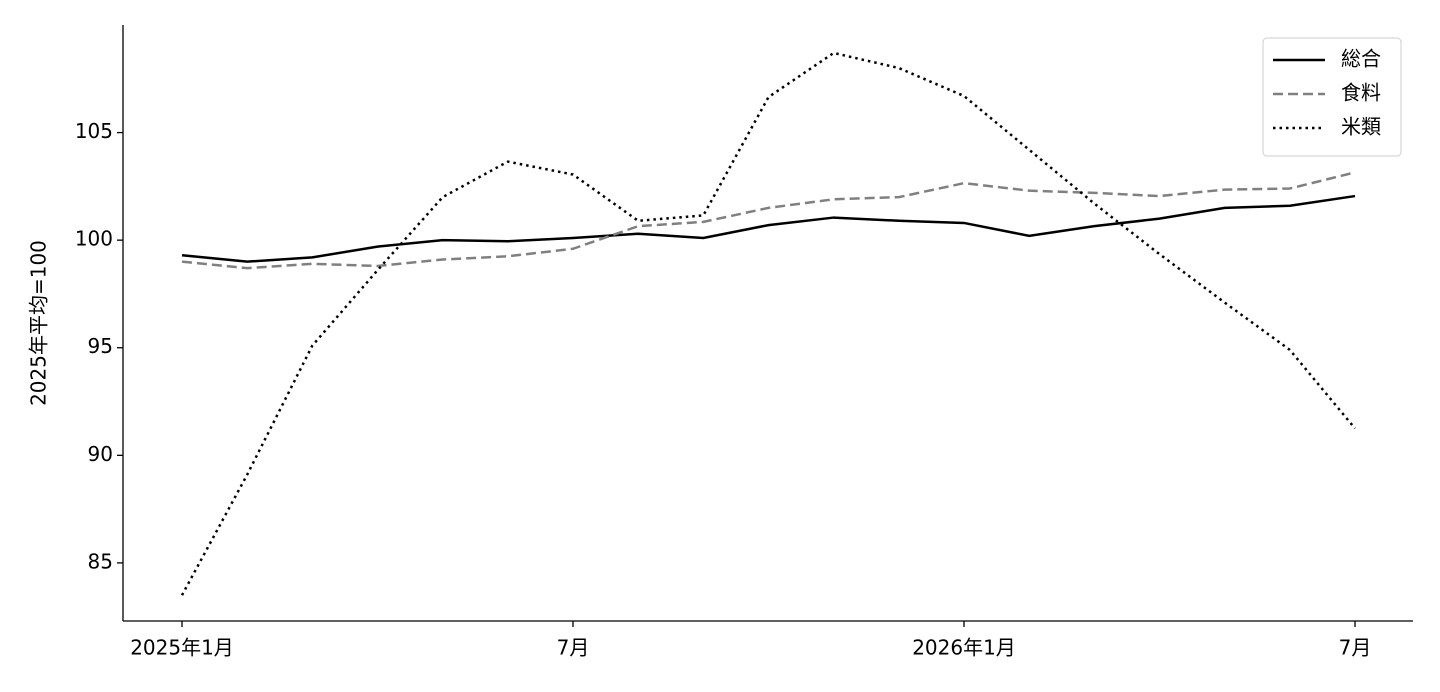 Image resolution: width=1440 pixels, height=692 pixels. What do you see at coordinates (100, 561) in the screenshot?
I see `y-tick-label: 85` at bounding box center [100, 561].